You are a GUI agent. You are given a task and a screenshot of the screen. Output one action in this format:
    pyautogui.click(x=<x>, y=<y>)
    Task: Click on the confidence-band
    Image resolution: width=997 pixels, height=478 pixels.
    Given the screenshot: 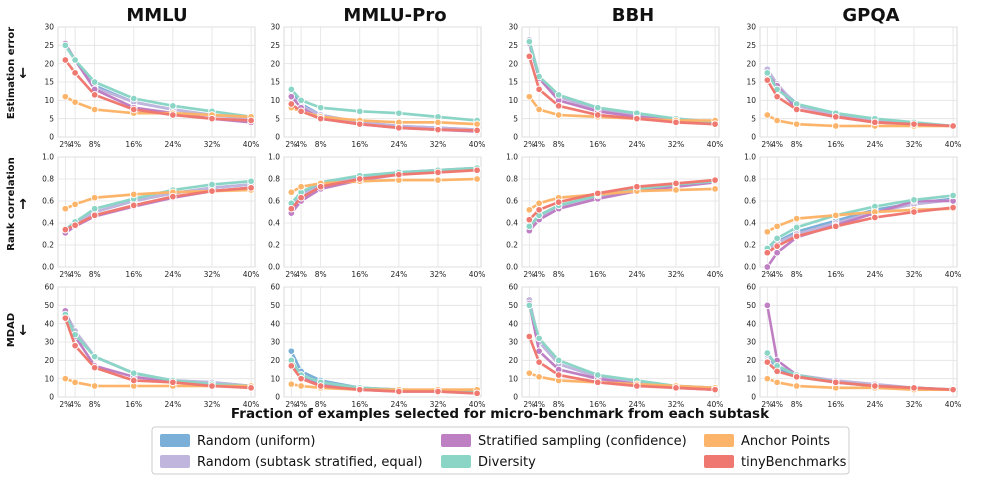 What is the action you would take?
    pyautogui.click(x=158, y=209)
    